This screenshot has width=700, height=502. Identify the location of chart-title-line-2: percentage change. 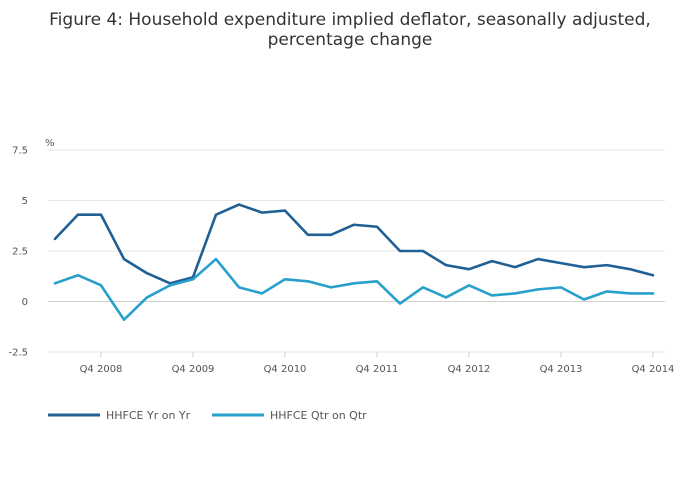
(350, 40).